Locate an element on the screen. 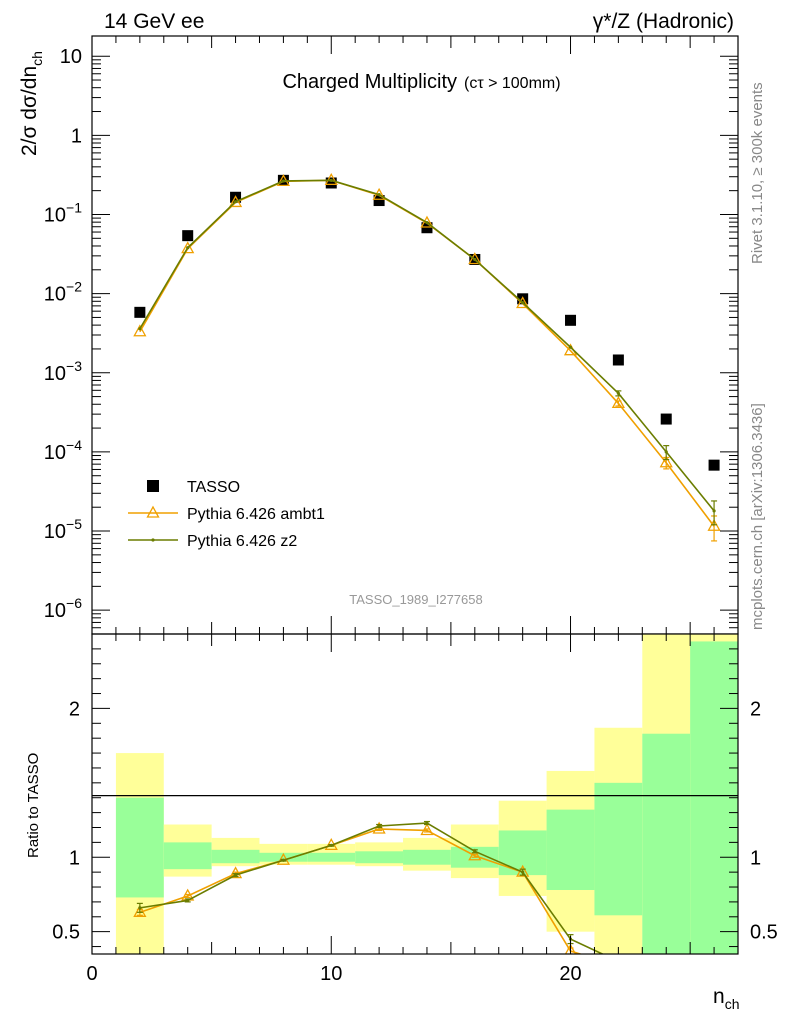 The height and width of the screenshot is (1024, 786). ratio-y-tick-label: 2 is located at coordinates (74, 709).